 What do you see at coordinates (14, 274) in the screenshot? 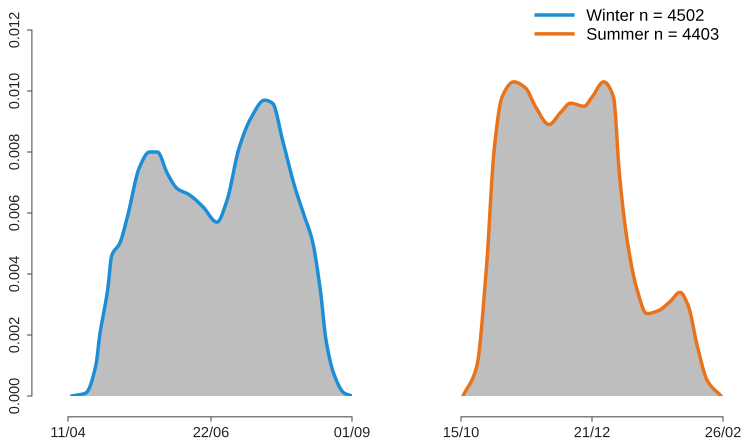
I see `y-tick-label: 0.004` at bounding box center [14, 274].